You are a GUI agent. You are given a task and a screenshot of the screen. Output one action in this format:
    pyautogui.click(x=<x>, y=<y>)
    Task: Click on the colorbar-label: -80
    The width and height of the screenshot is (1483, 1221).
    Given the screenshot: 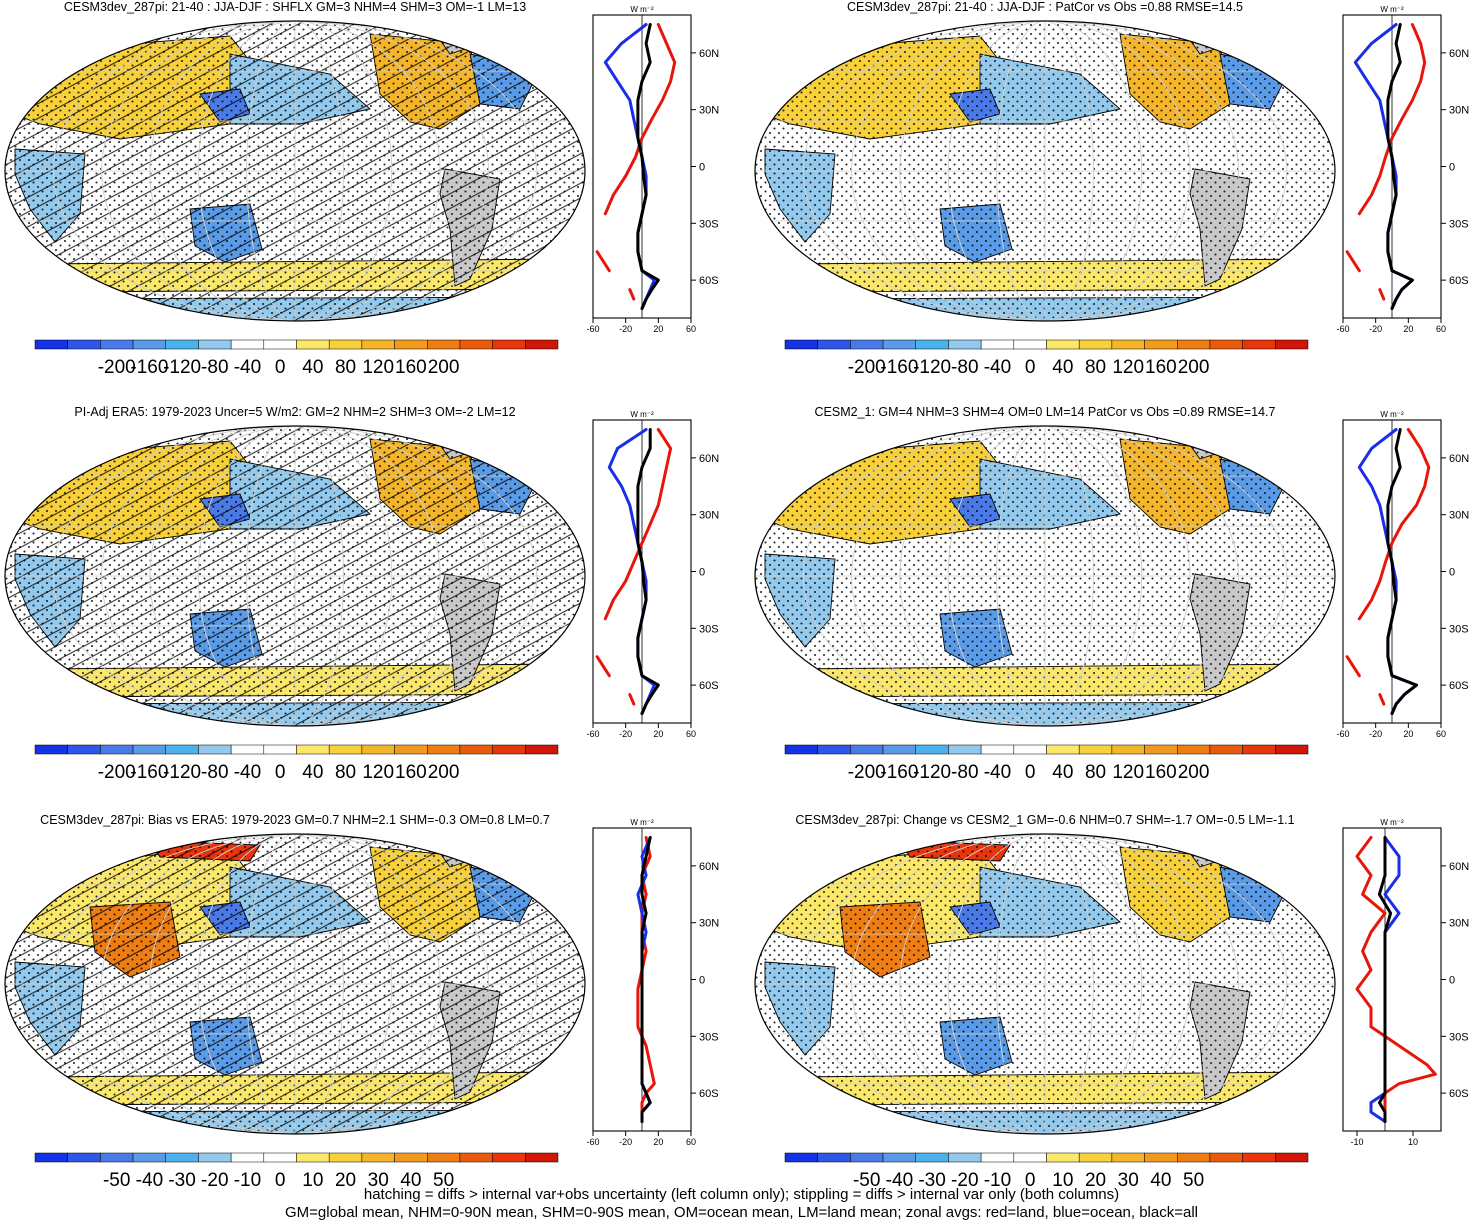 What is the action you would take?
    pyautogui.click(x=964, y=772)
    